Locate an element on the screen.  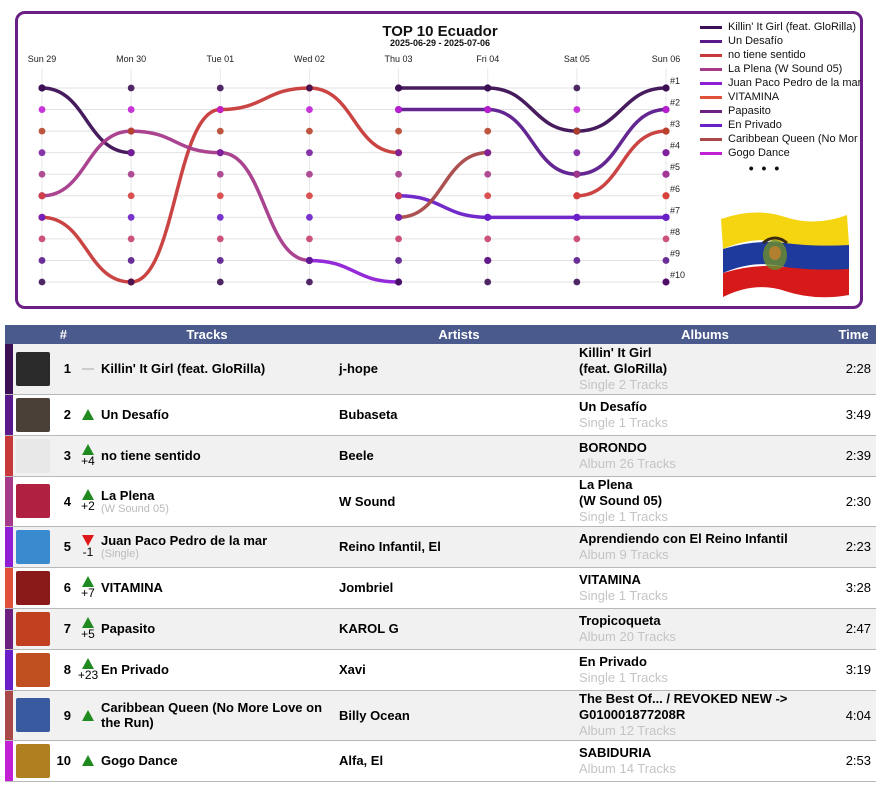
trend-same-icon is located at coordinates (88, 368).